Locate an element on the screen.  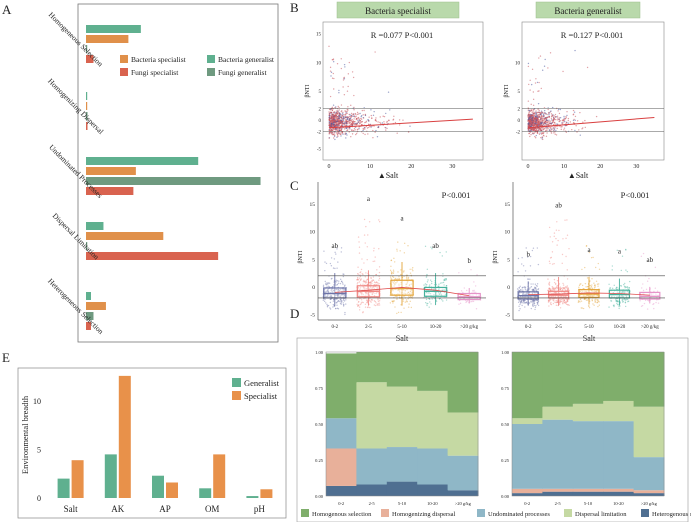
y-tick-label: -5 is located at coordinates (507, 315).